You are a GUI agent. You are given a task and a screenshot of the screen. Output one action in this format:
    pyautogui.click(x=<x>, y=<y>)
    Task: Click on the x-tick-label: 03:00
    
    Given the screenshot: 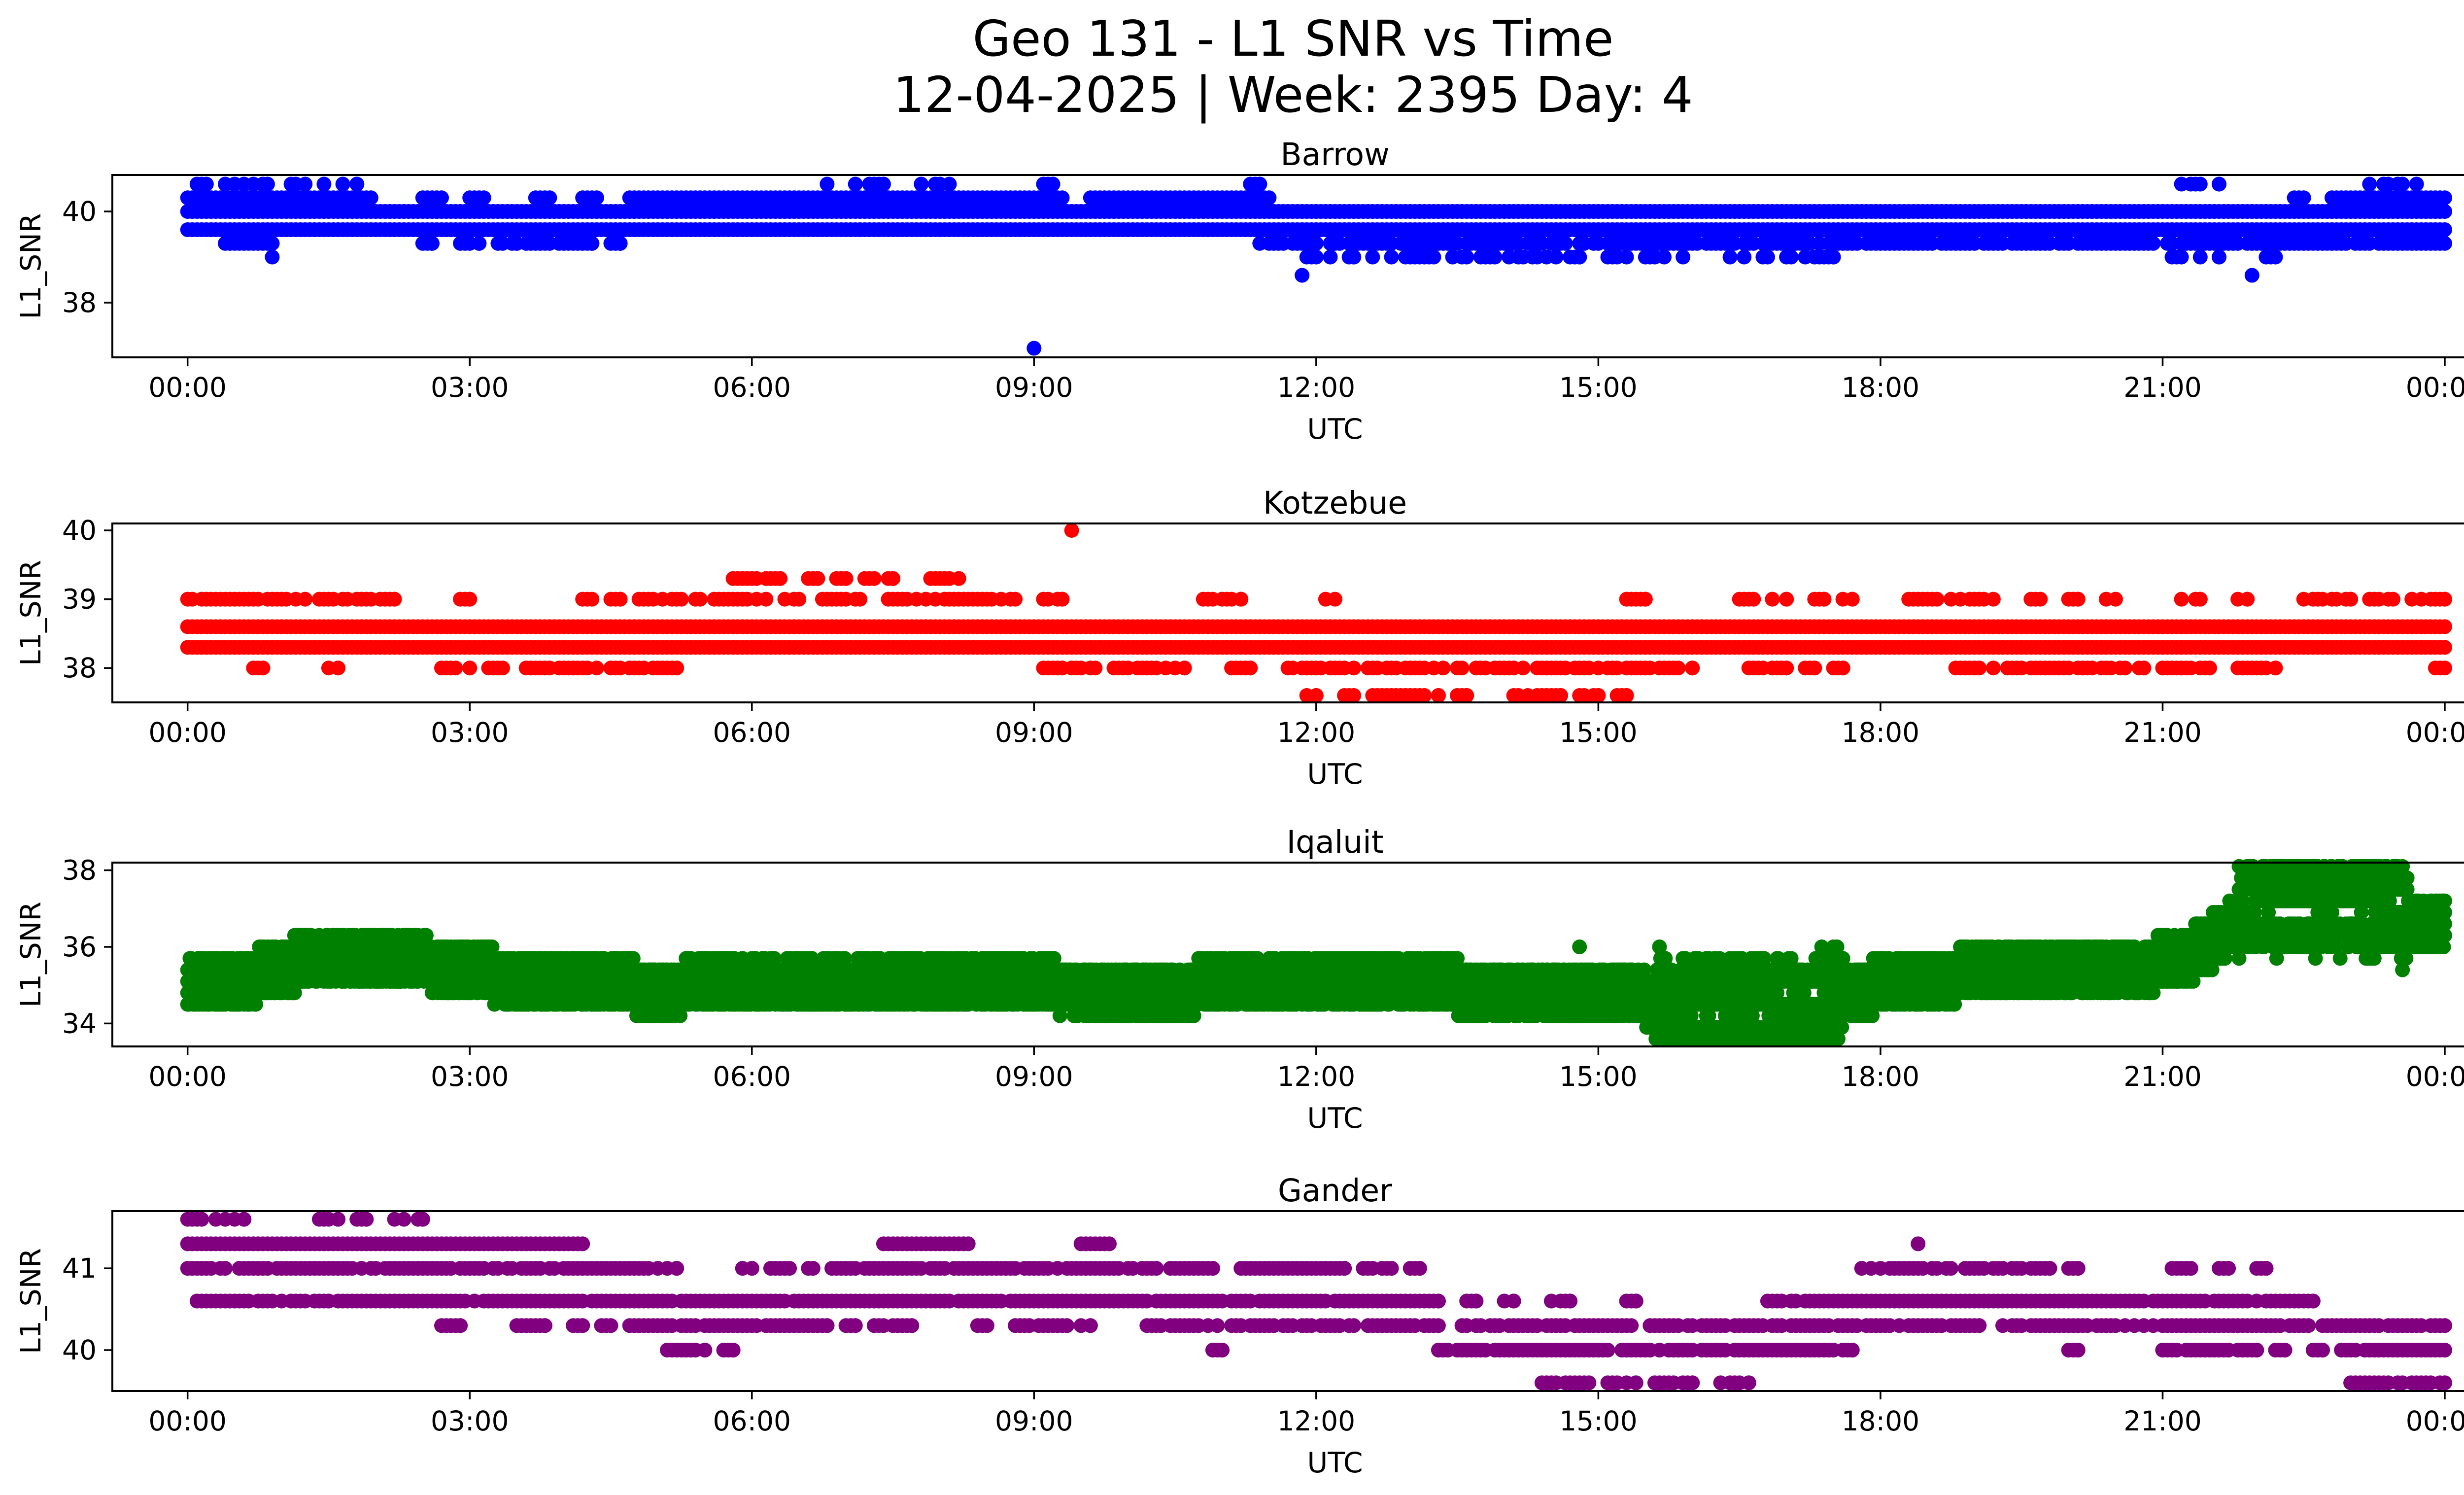 What is the action you would take?
    pyautogui.click(x=470, y=732)
    